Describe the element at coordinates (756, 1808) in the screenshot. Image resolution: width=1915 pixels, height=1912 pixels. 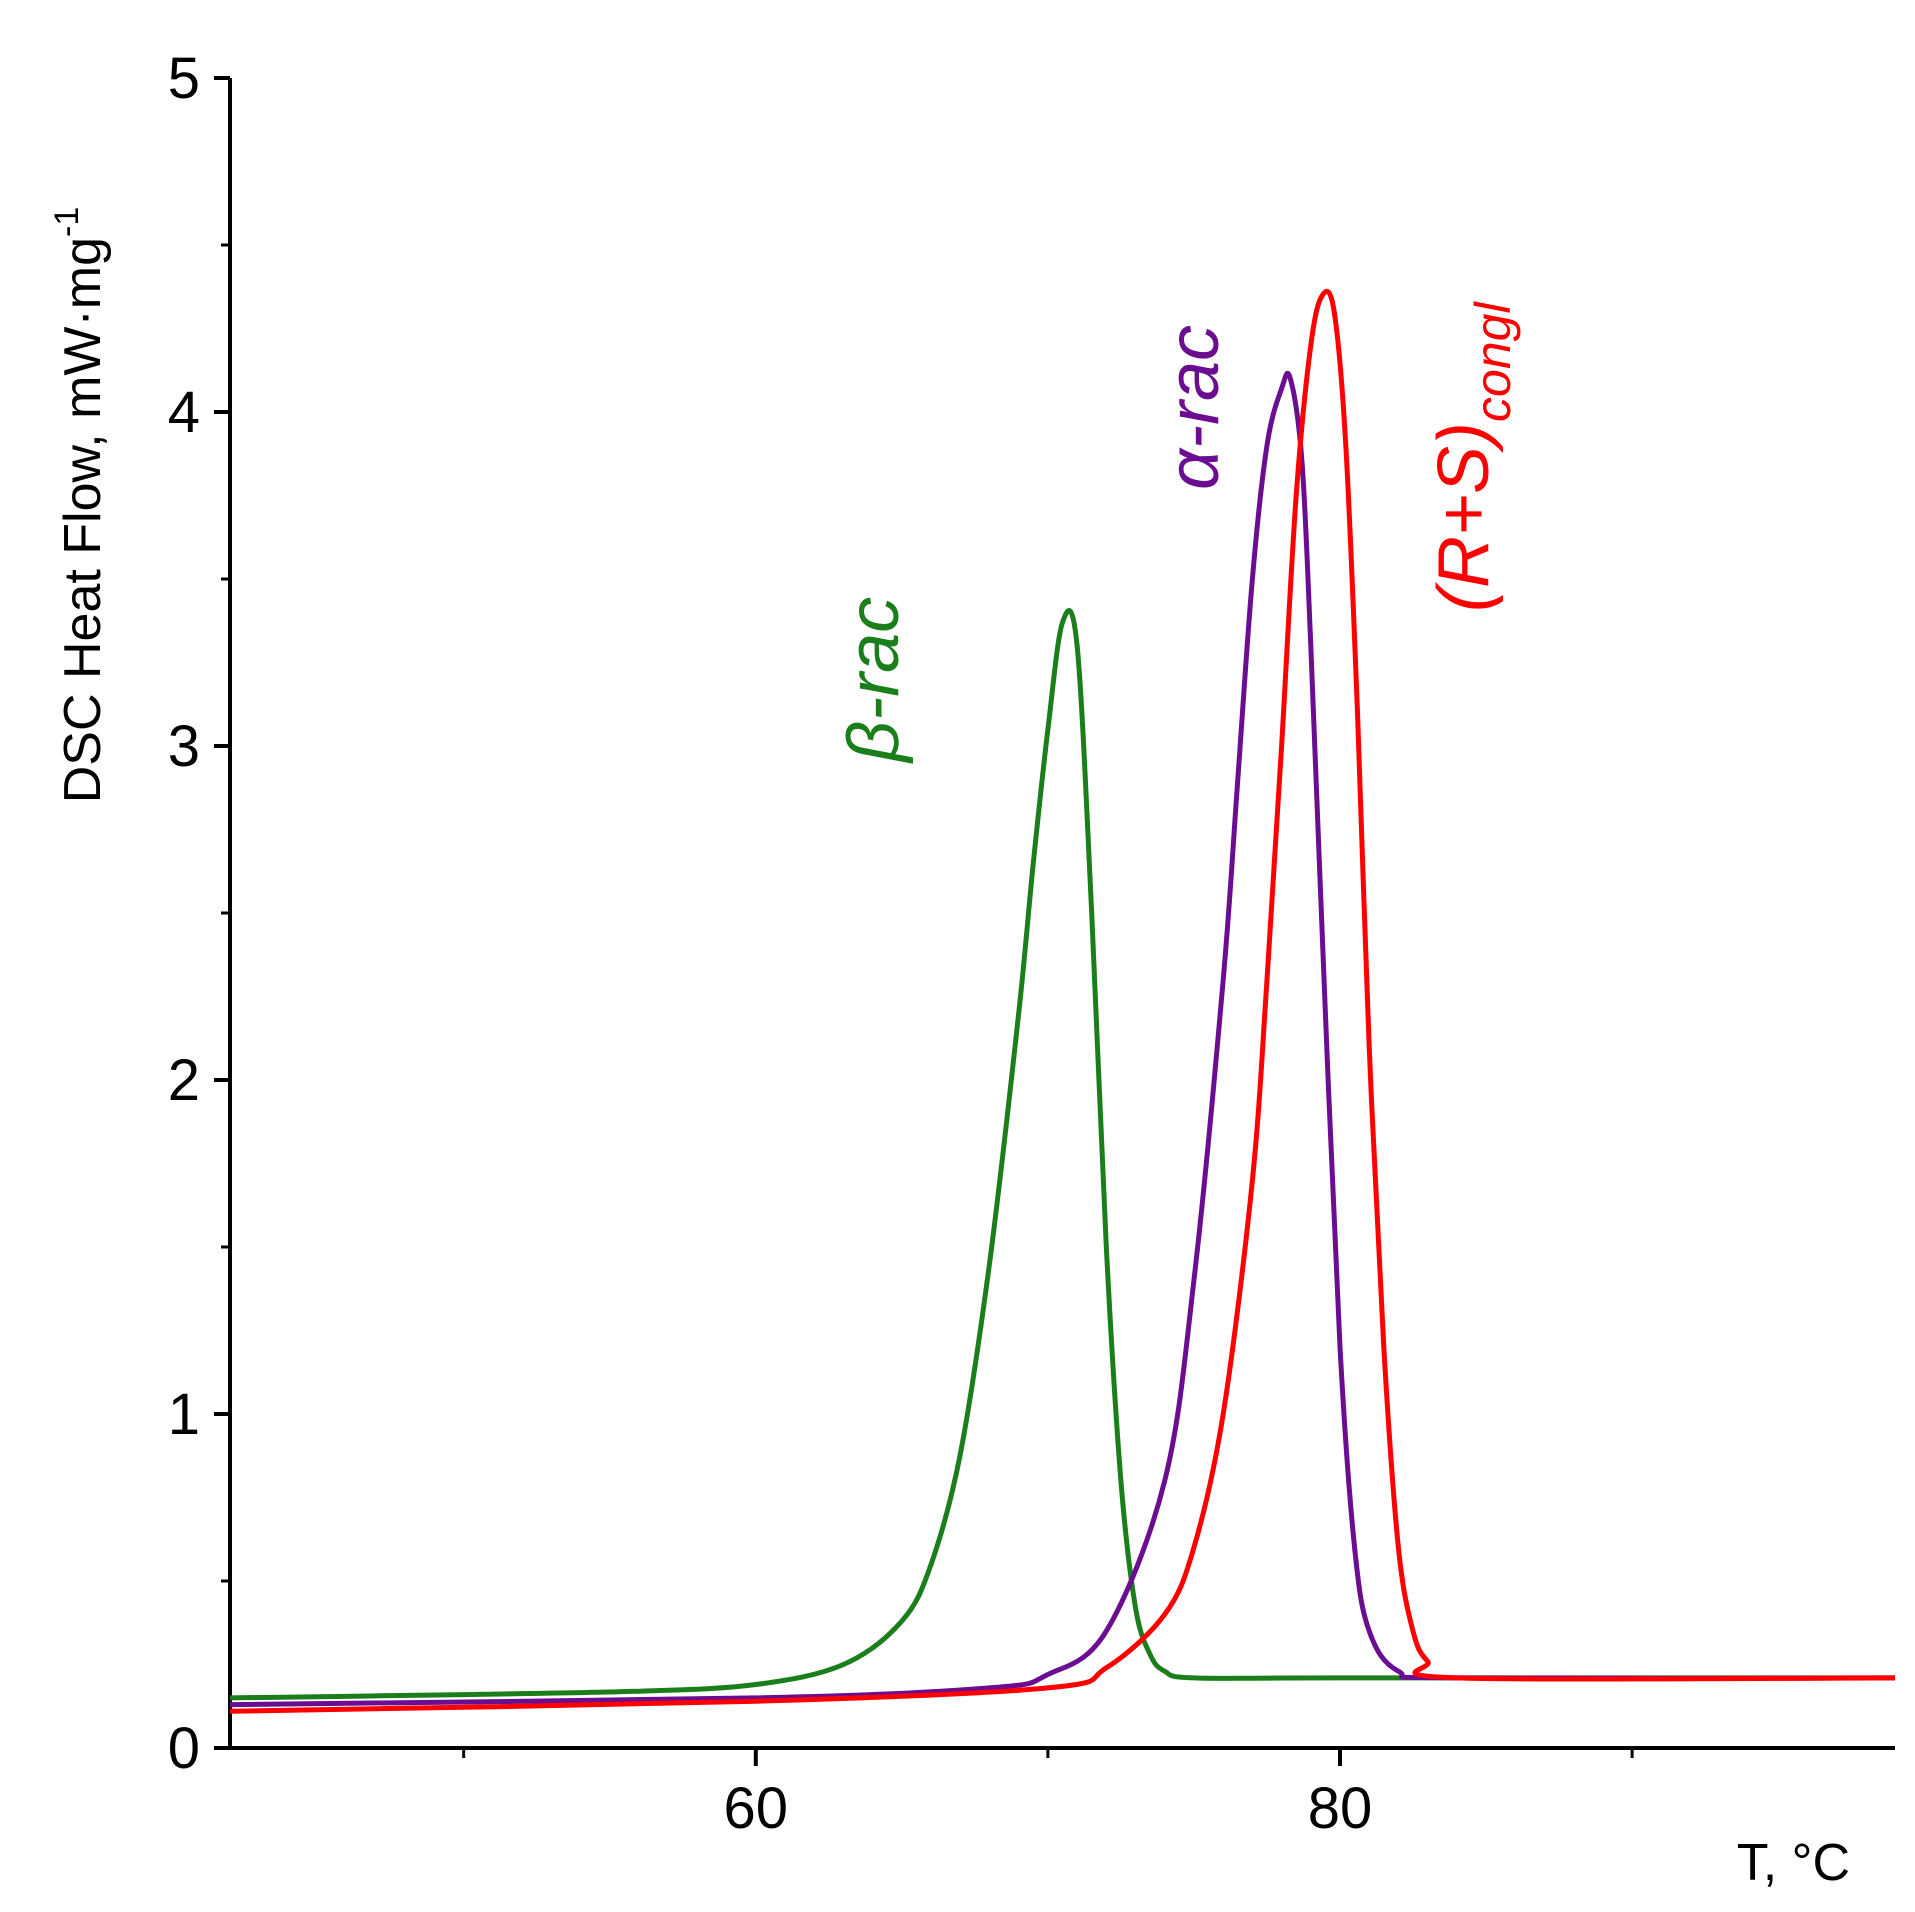
I see `x-tick-label: 60` at that location.